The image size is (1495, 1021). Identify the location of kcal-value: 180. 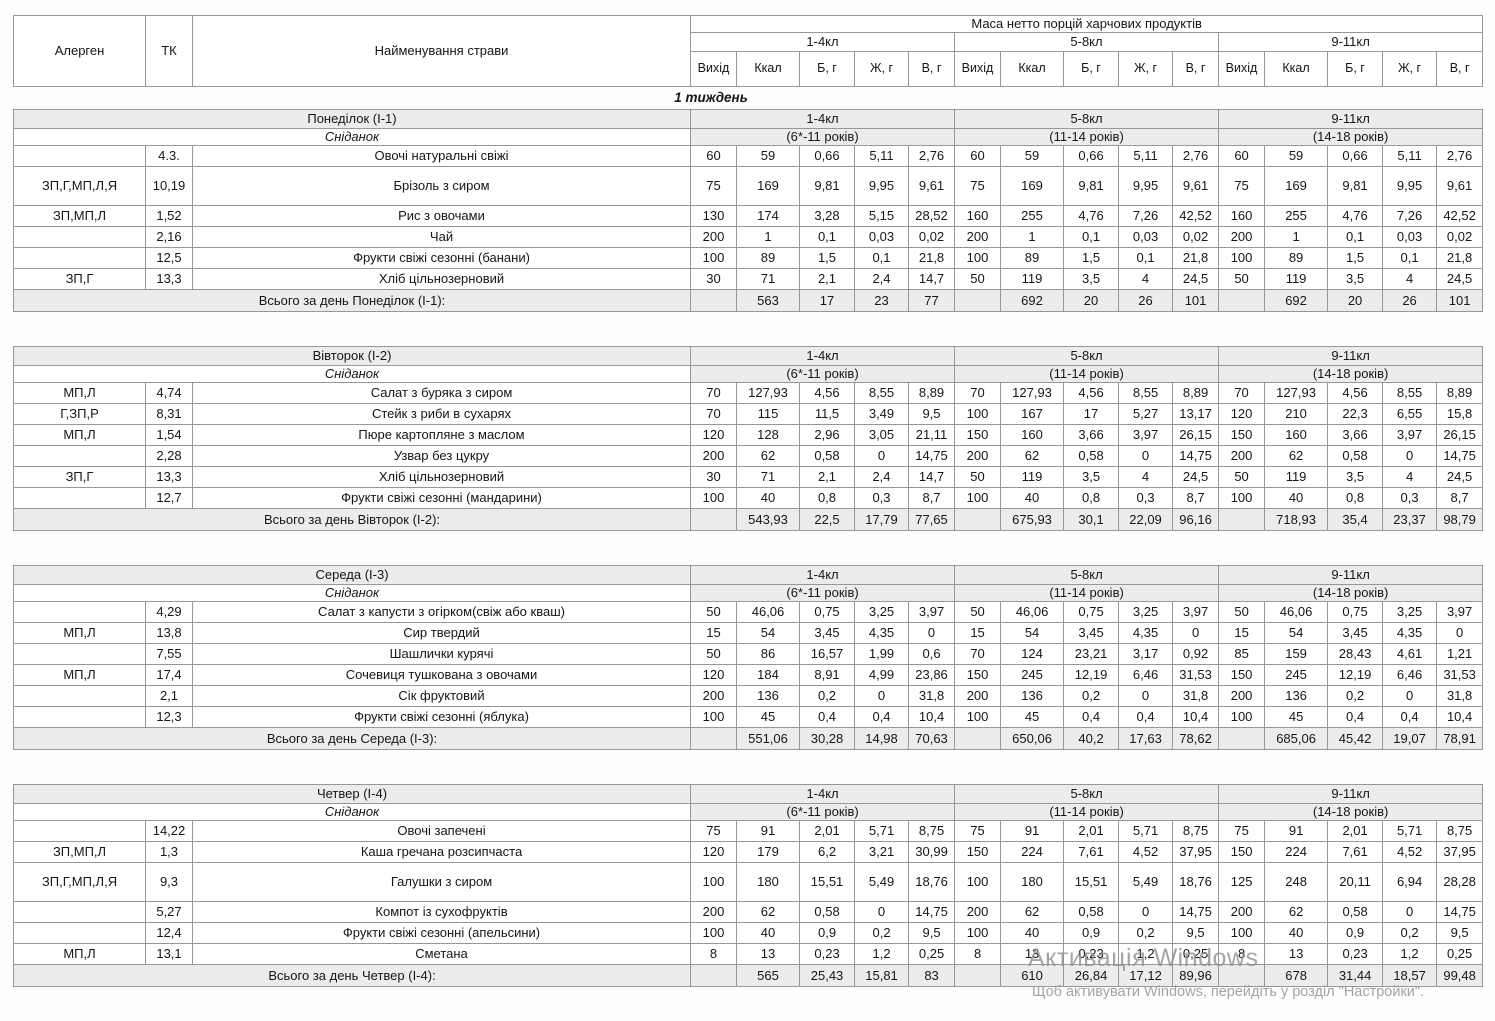
(768, 882).